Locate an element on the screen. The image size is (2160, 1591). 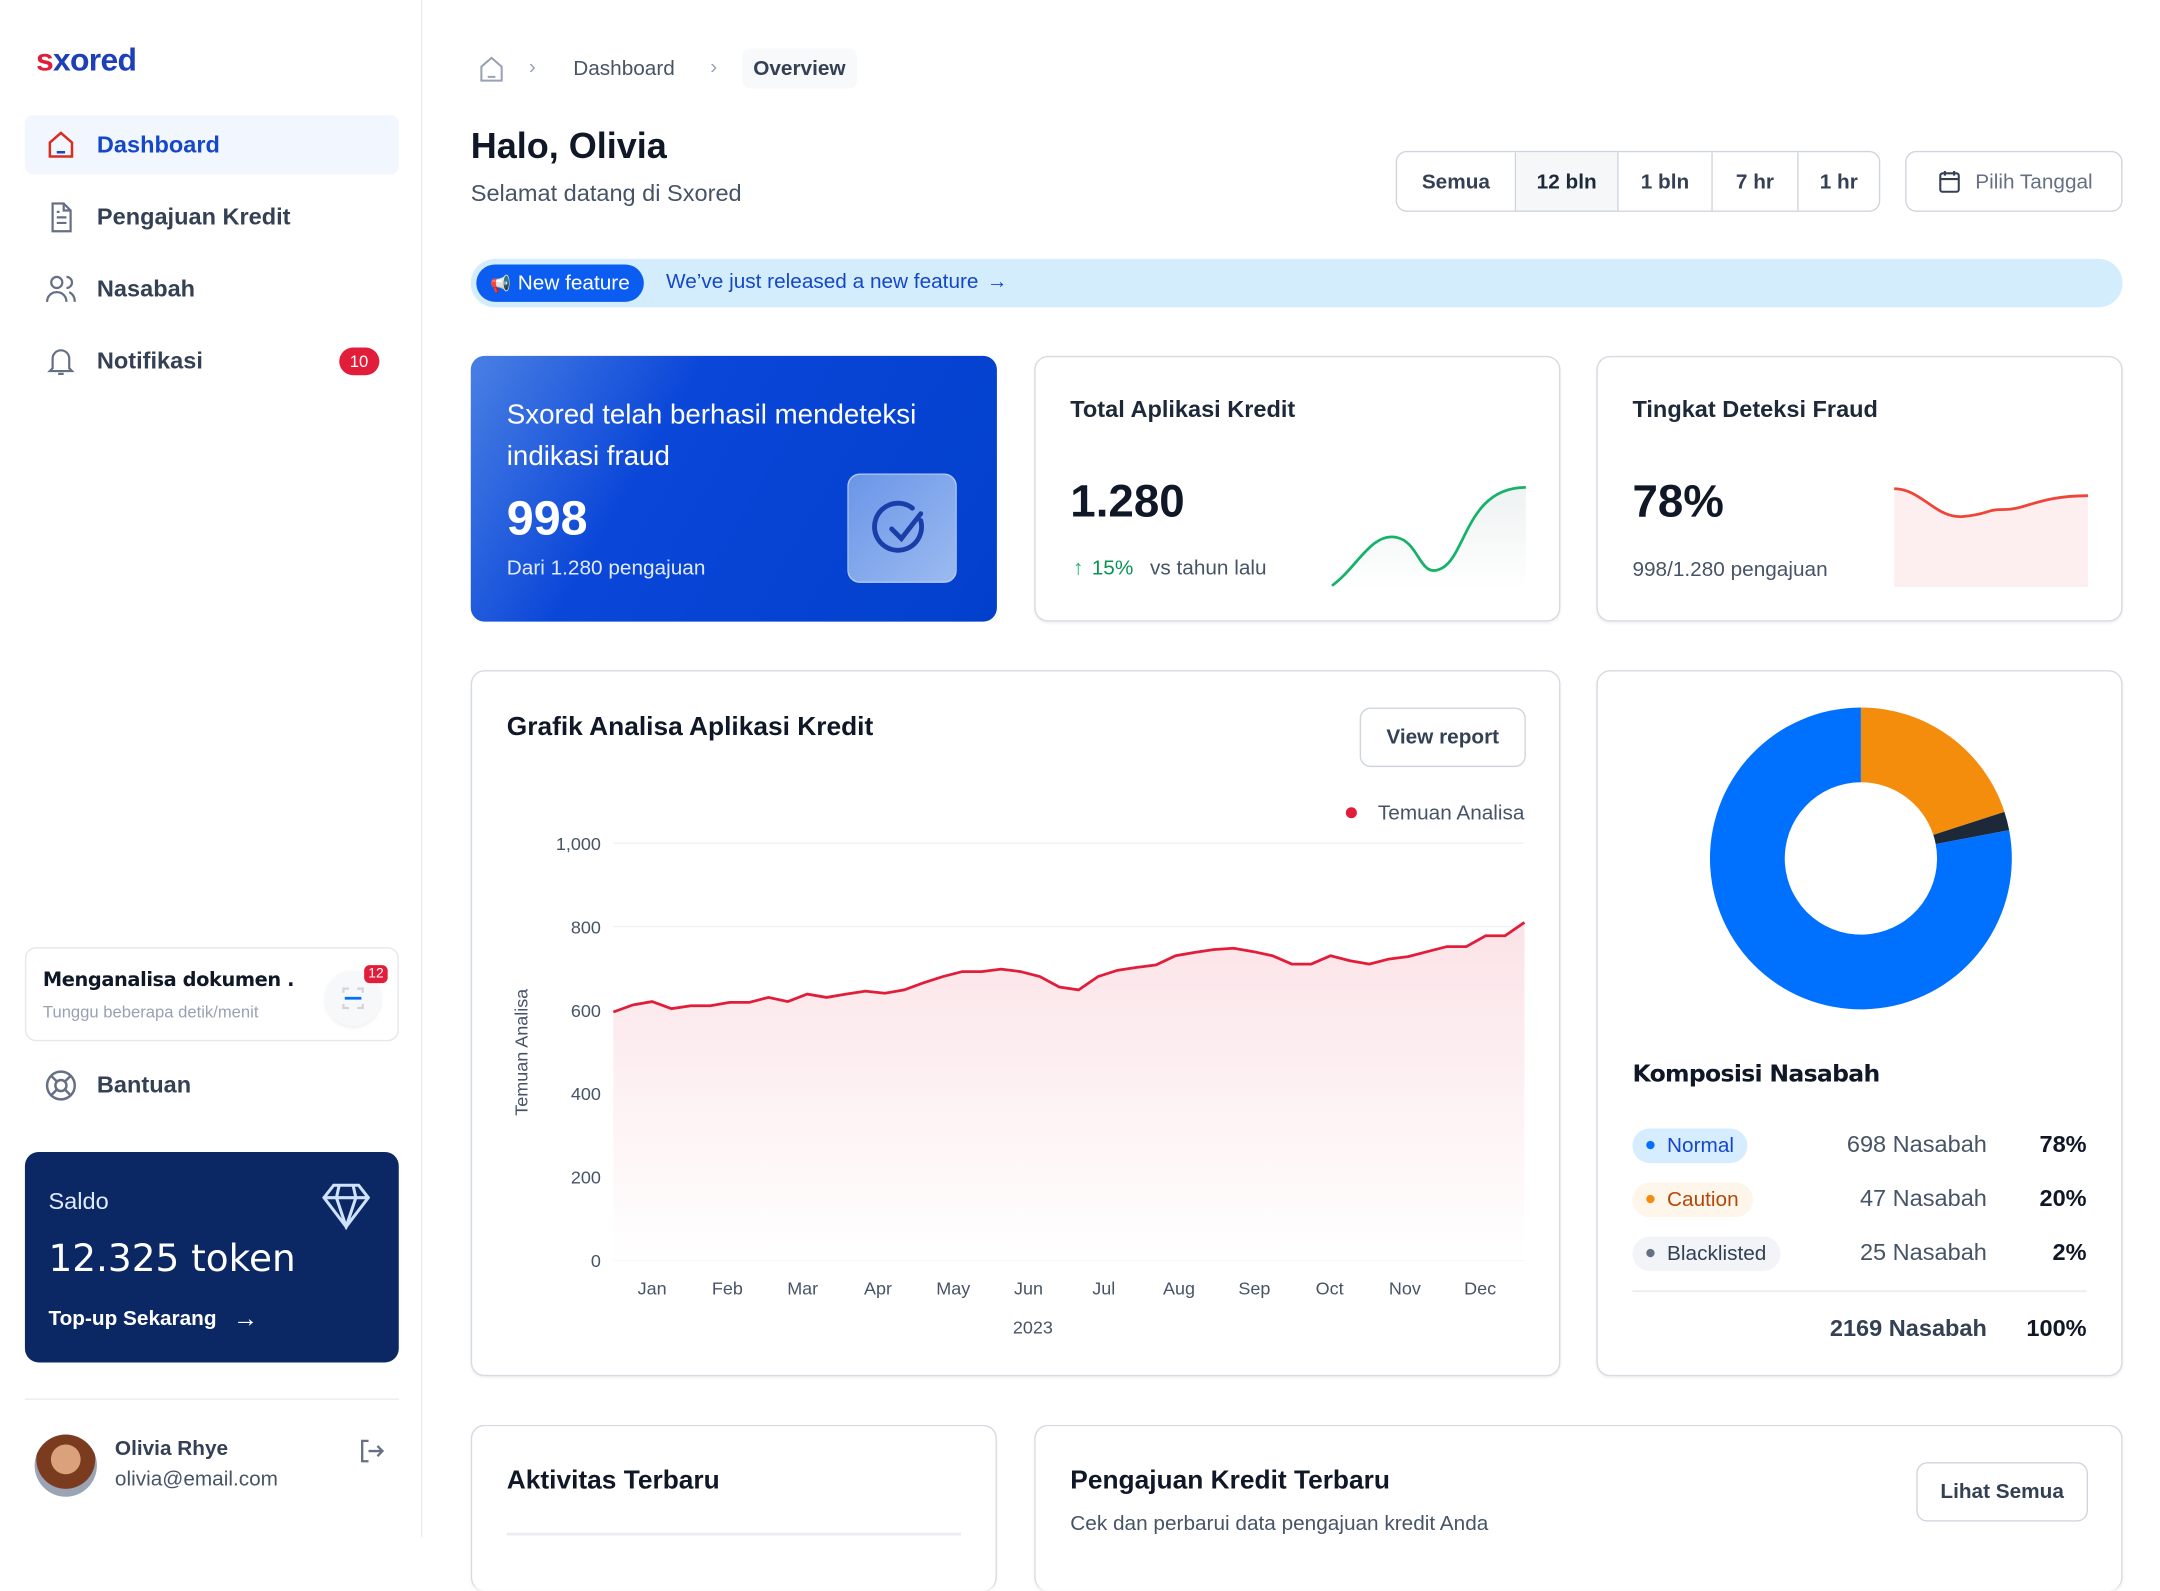
lifebuoy-icon is located at coordinates (60, 1084).